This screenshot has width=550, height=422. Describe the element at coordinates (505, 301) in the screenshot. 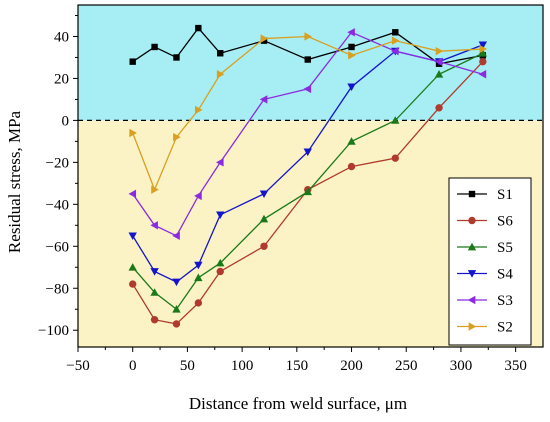

I see `legend-label: S3` at that location.